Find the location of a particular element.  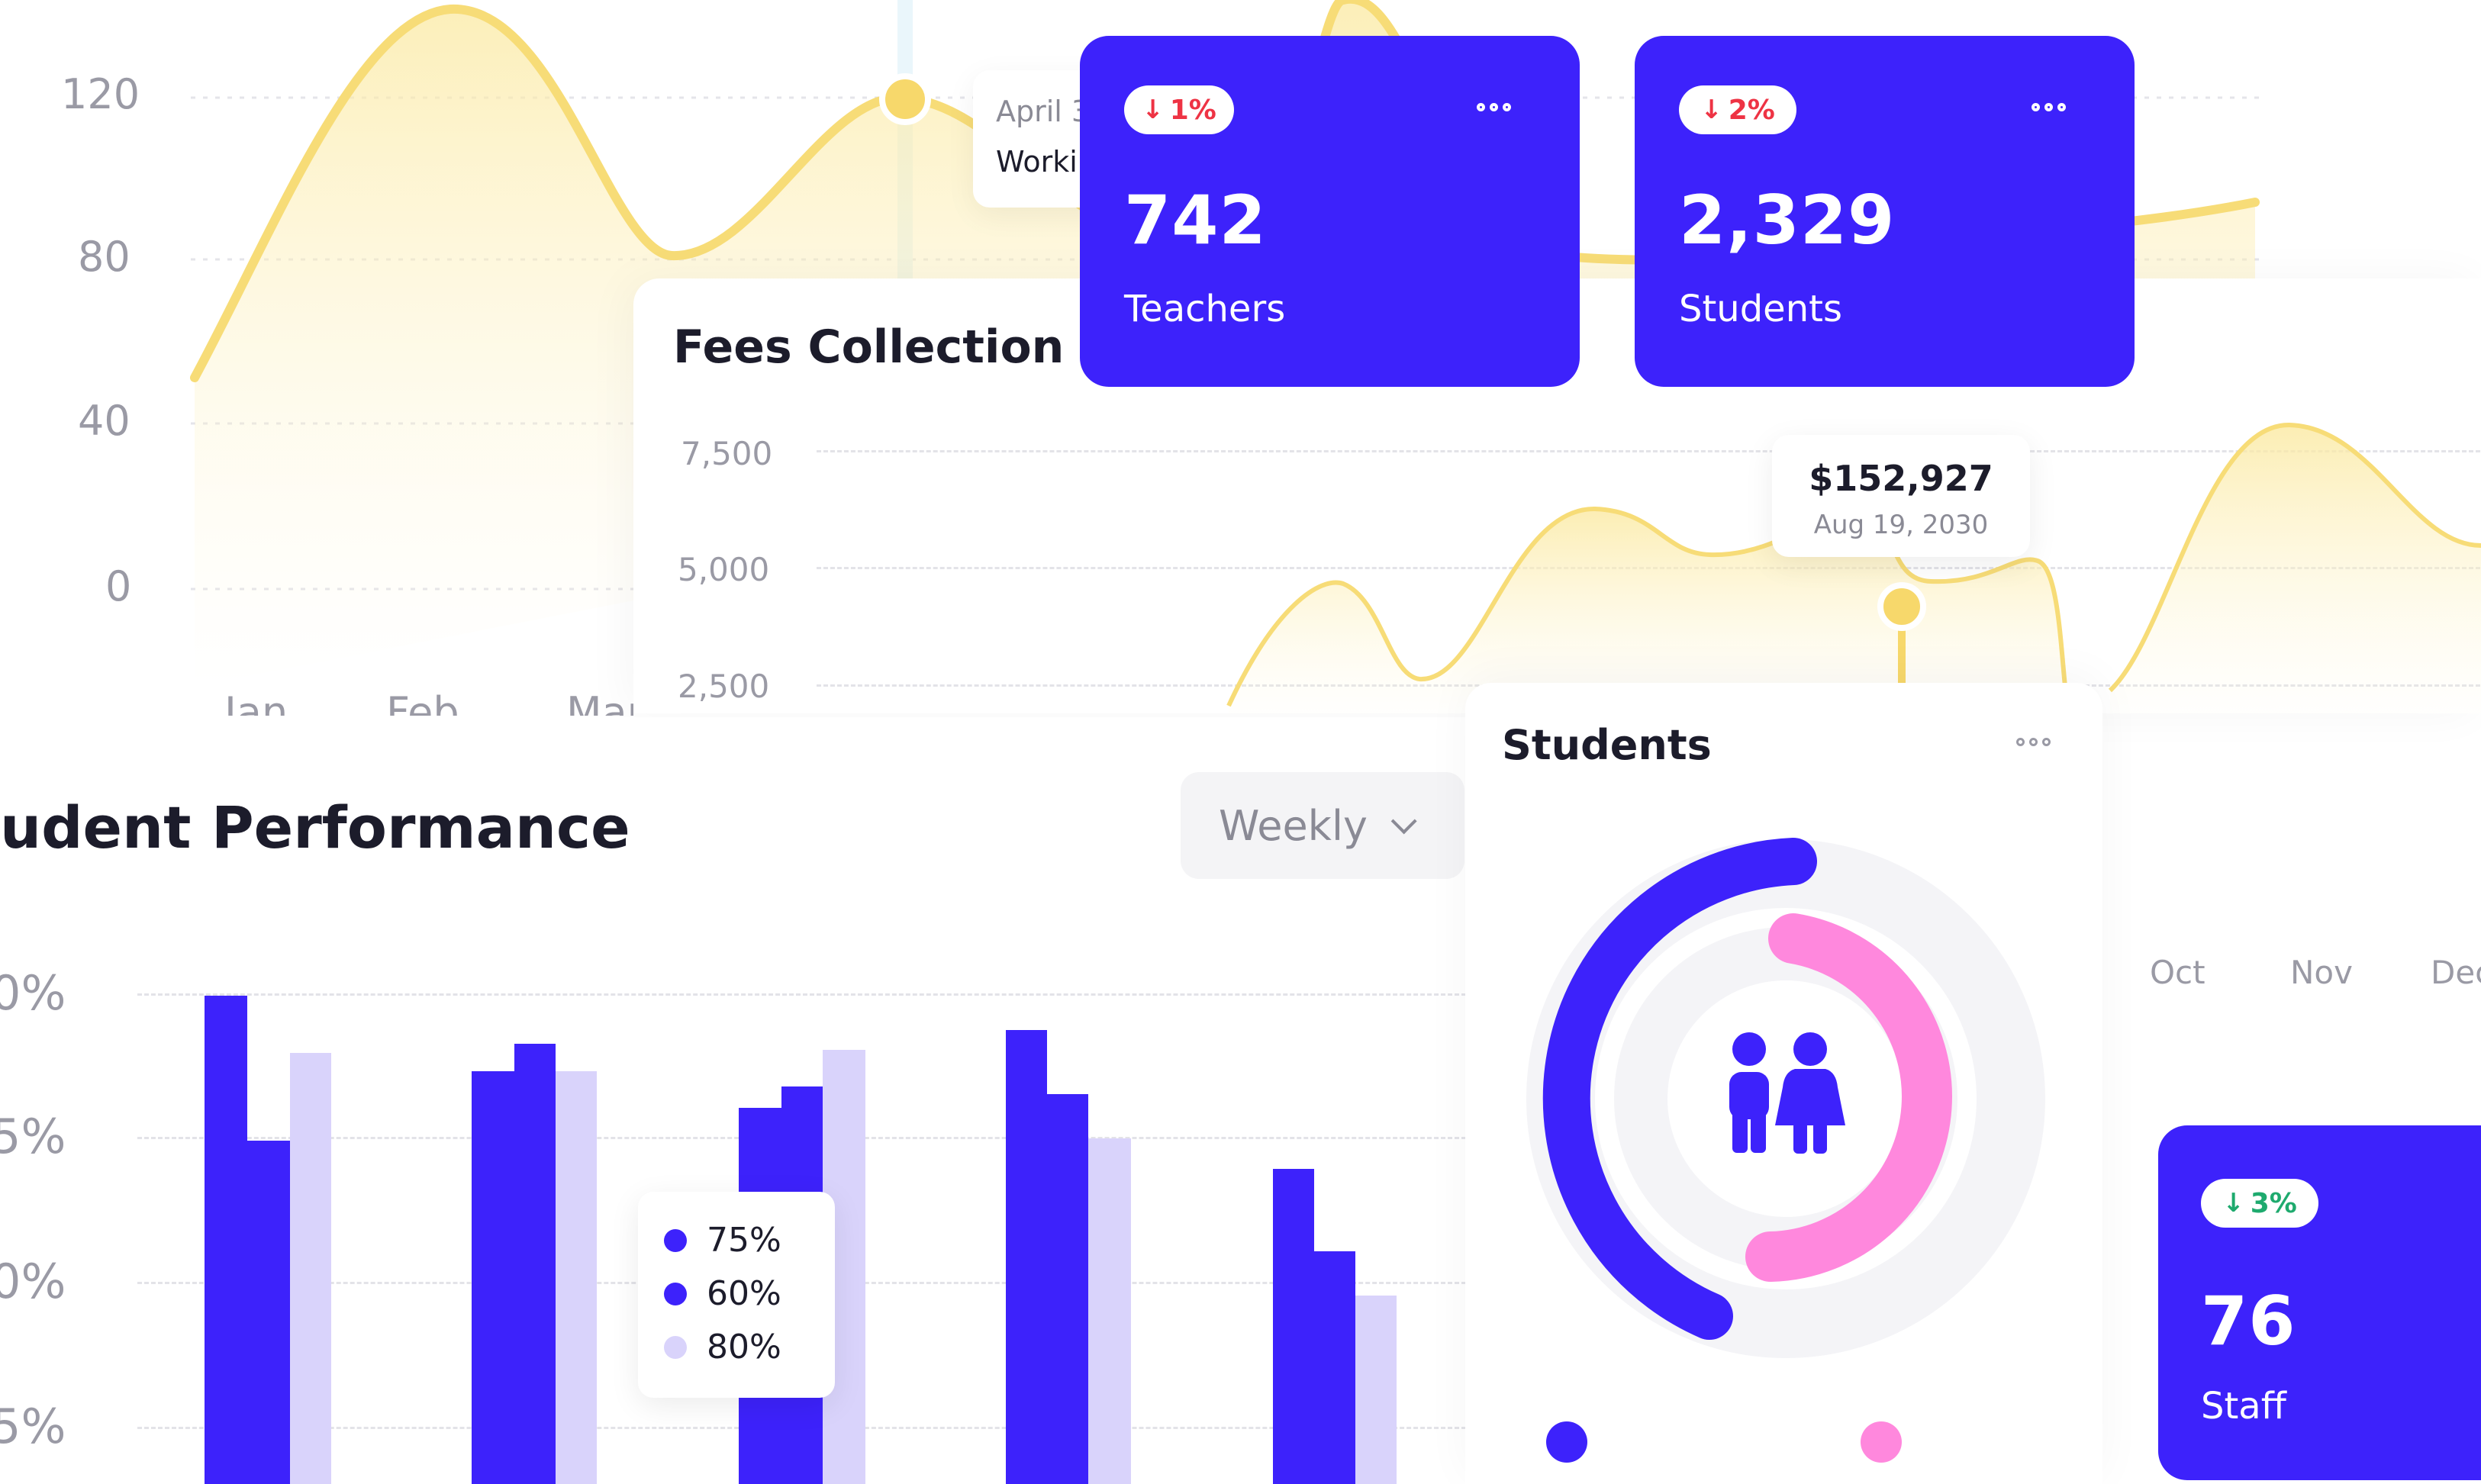

students-icon is located at coordinates (1787, 1093).